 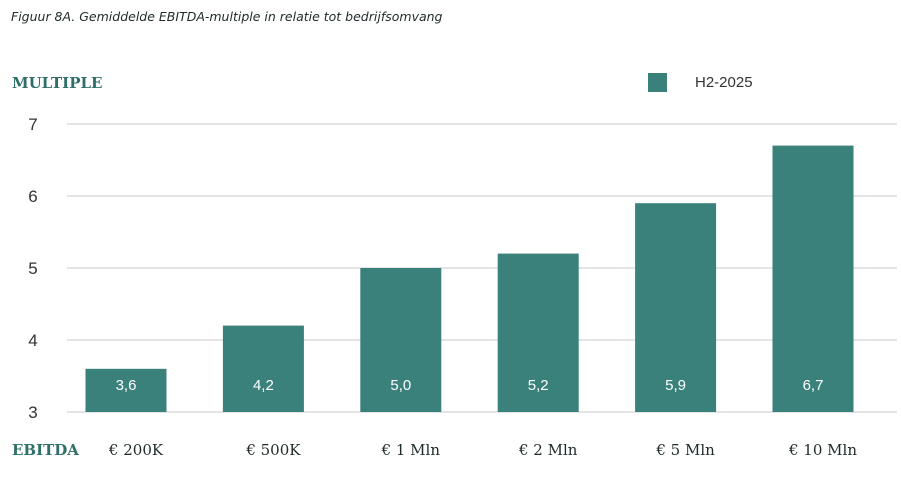 What do you see at coordinates (675, 385) in the screenshot?
I see `data-label: 5,9` at bounding box center [675, 385].